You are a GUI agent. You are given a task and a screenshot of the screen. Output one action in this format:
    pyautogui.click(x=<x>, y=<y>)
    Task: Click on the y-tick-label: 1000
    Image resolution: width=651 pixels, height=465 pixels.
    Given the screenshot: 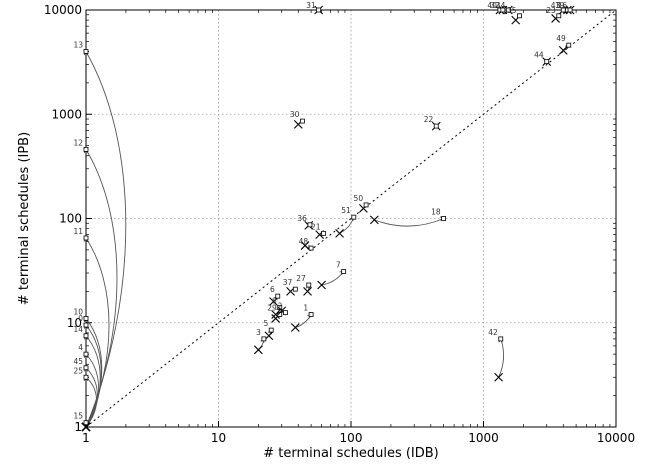 What is the action you would take?
    pyautogui.click(x=66, y=114)
    